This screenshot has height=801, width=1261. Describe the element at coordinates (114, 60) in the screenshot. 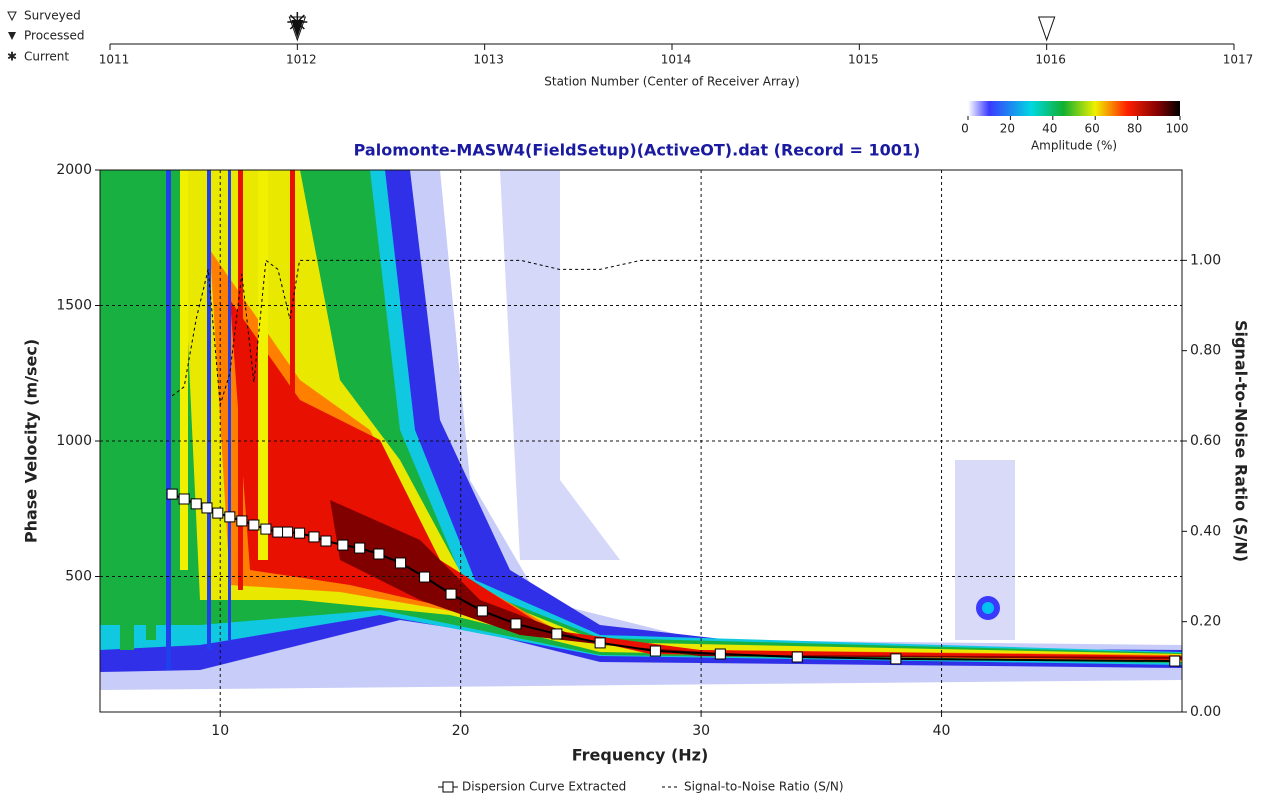

I see `station-tick-label: 1011` at that location.